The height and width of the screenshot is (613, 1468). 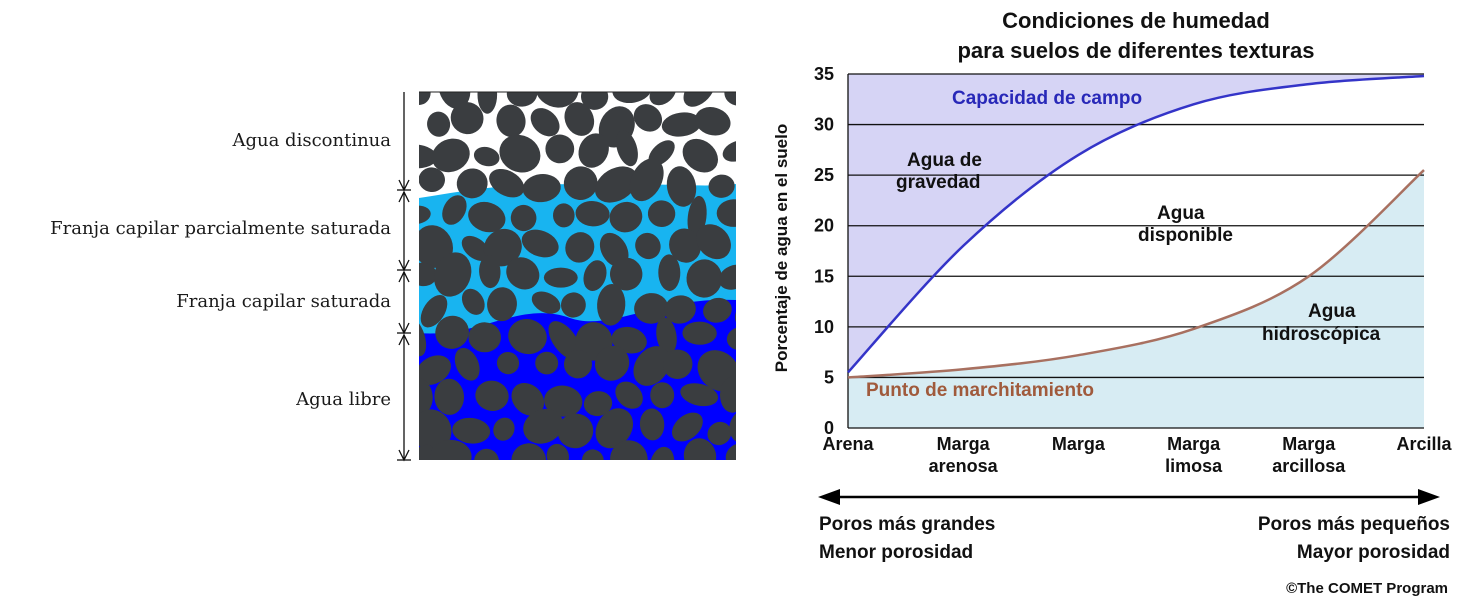 I want to click on note-right-line1: Poros más pequeños, so click(x=1353, y=524).